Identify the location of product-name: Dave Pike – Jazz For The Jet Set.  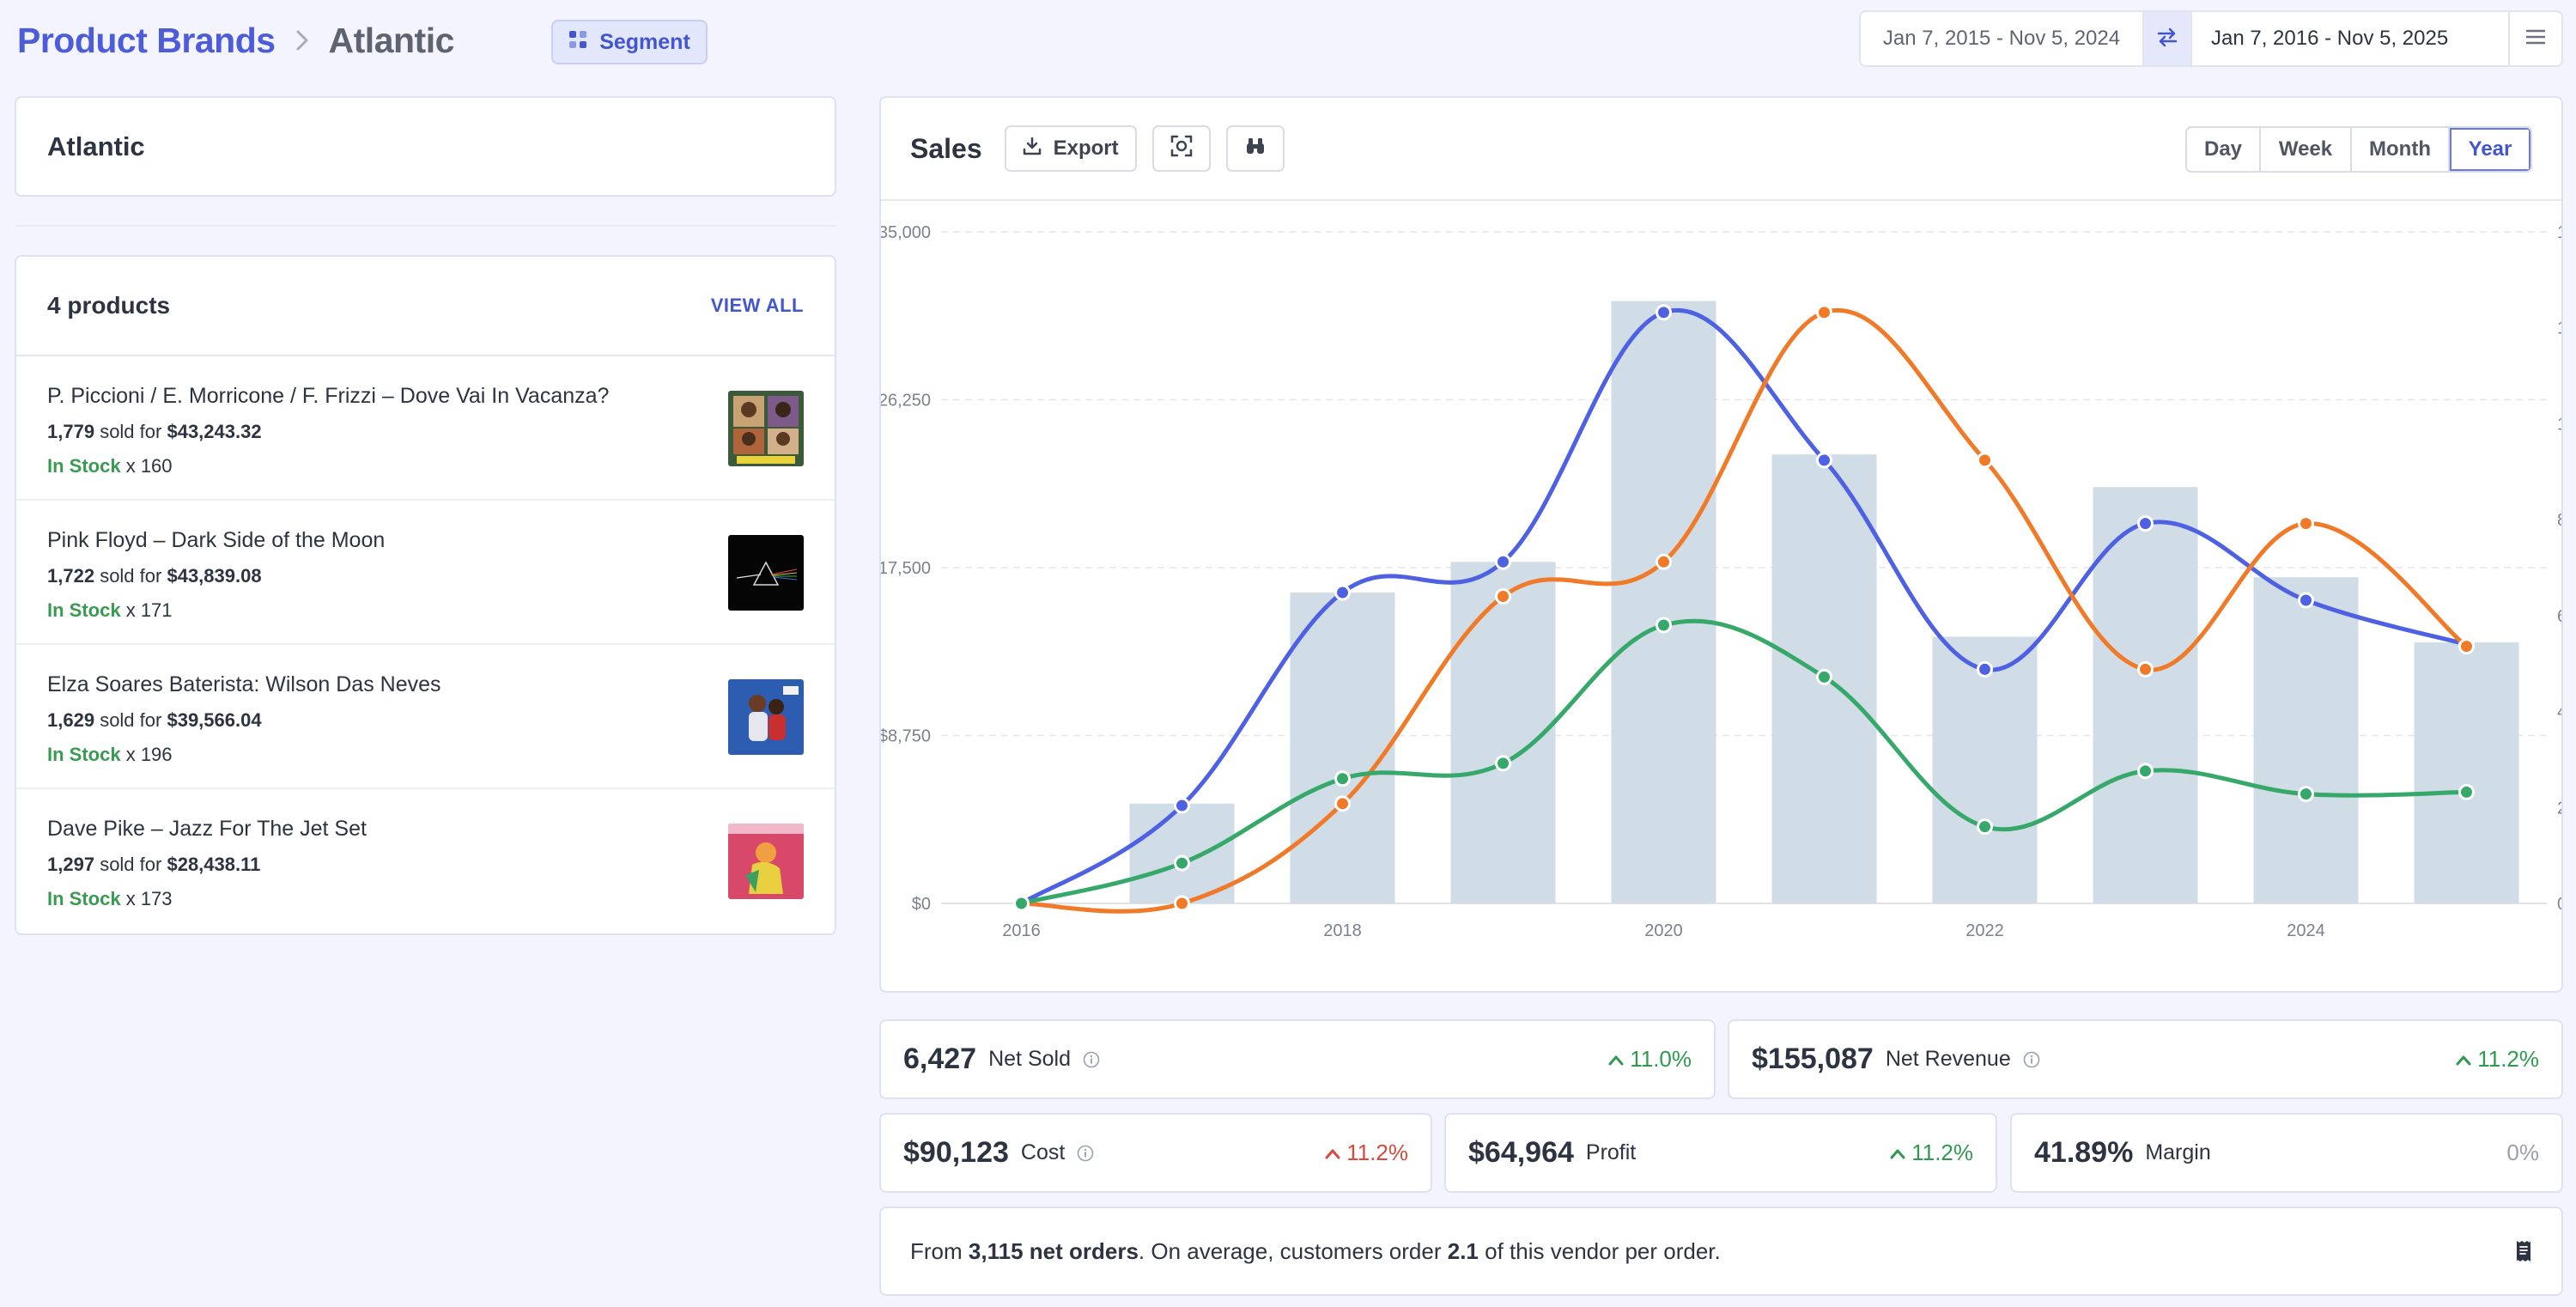
(207, 829).